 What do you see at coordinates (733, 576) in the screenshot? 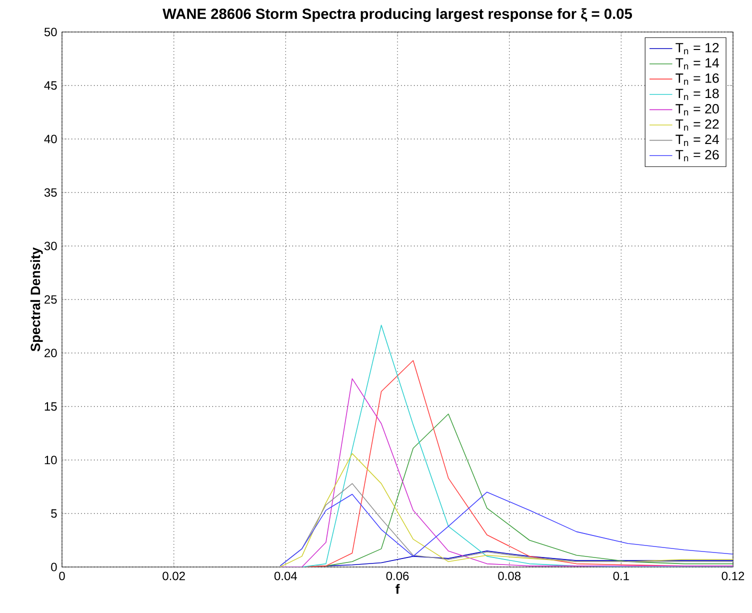
I see `x-tick-label: 0.12` at bounding box center [733, 576].